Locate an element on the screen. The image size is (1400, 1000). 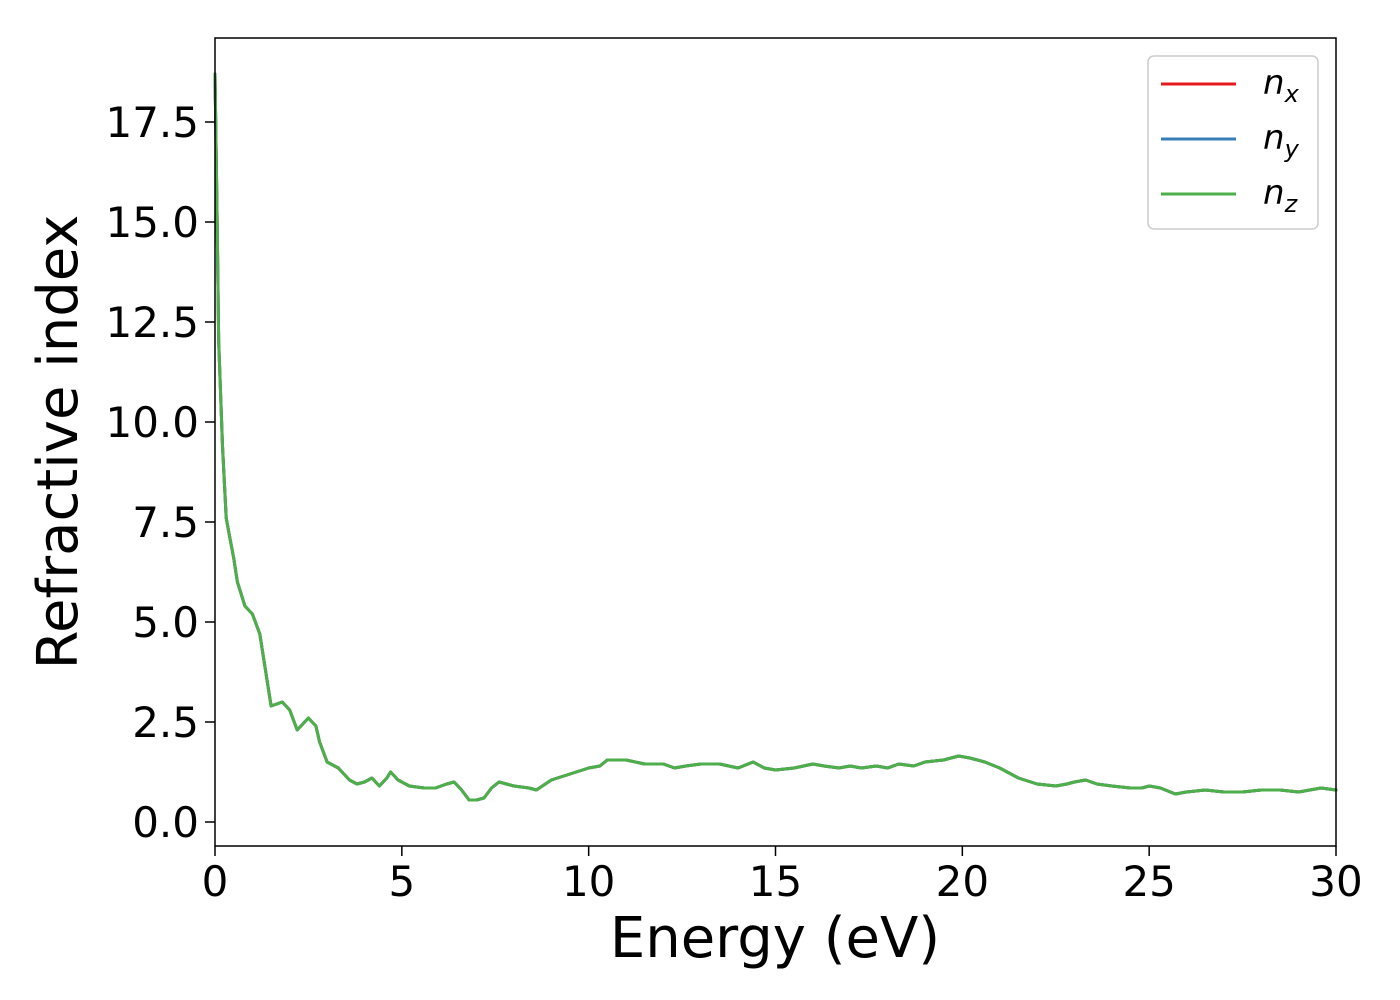
y-tick-label: 0.0 is located at coordinates (165, 822).